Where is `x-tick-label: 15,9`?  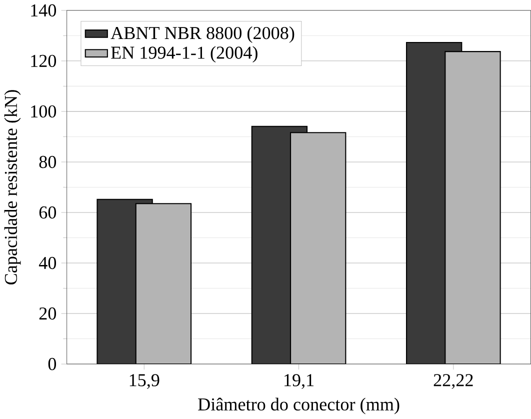
x-tick-label: 15,9 is located at coordinates (145, 382).